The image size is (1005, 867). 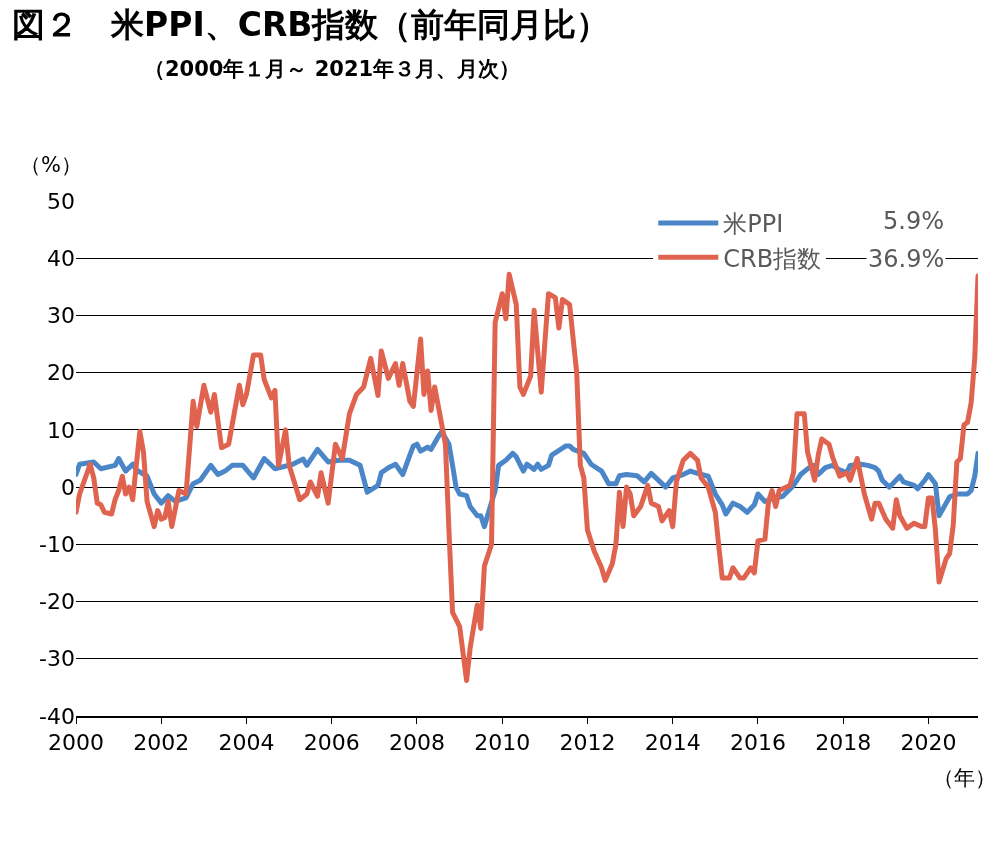 What do you see at coordinates (928, 743) in the screenshot?
I see `x-tick-label: 2020` at bounding box center [928, 743].